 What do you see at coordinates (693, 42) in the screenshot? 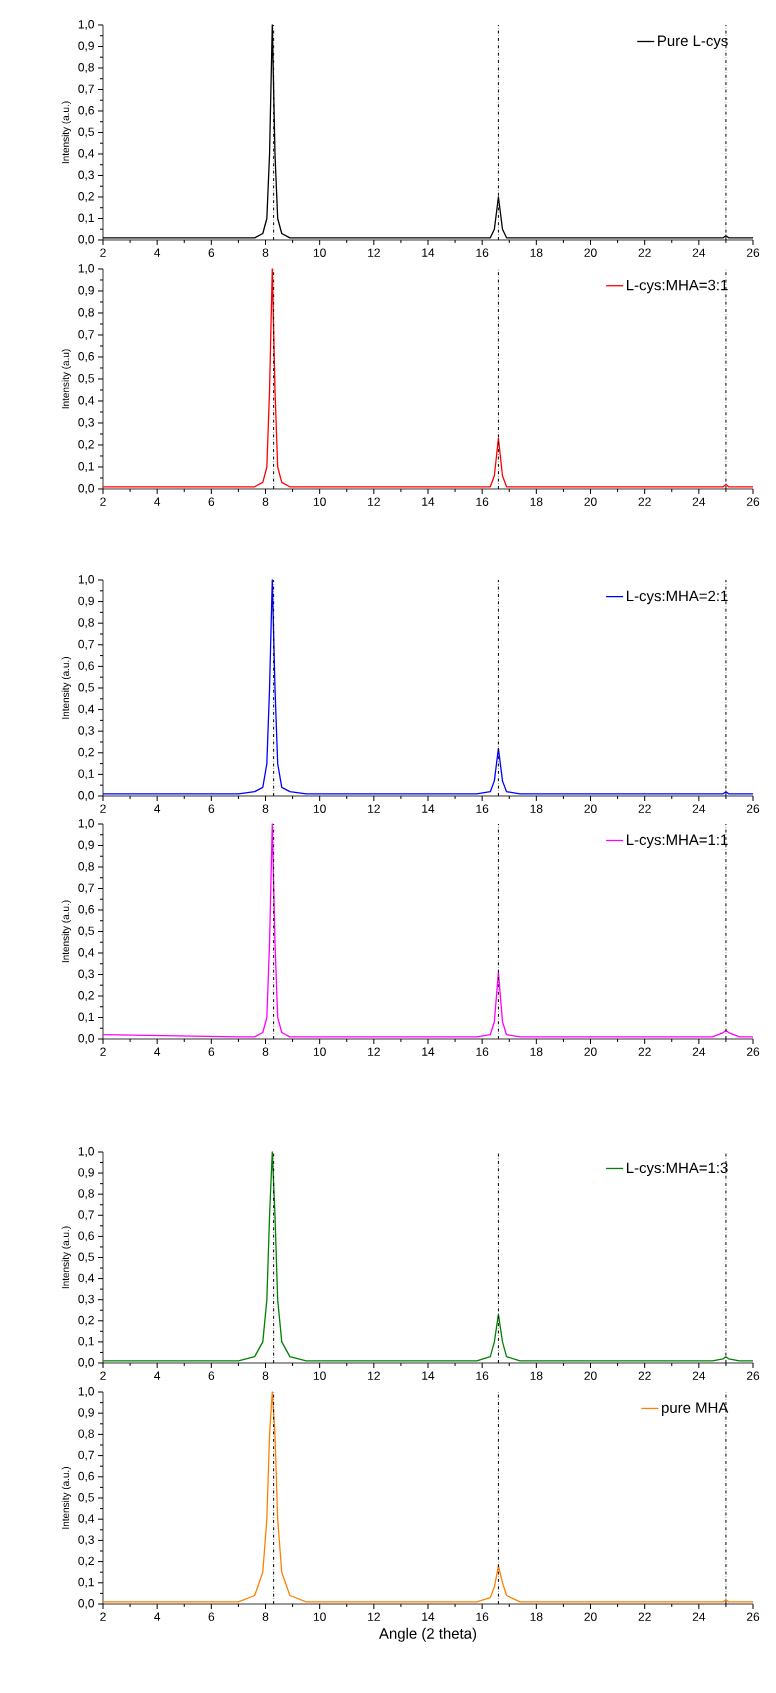
I see `legend-label: Pure L-cys` at bounding box center [693, 42].